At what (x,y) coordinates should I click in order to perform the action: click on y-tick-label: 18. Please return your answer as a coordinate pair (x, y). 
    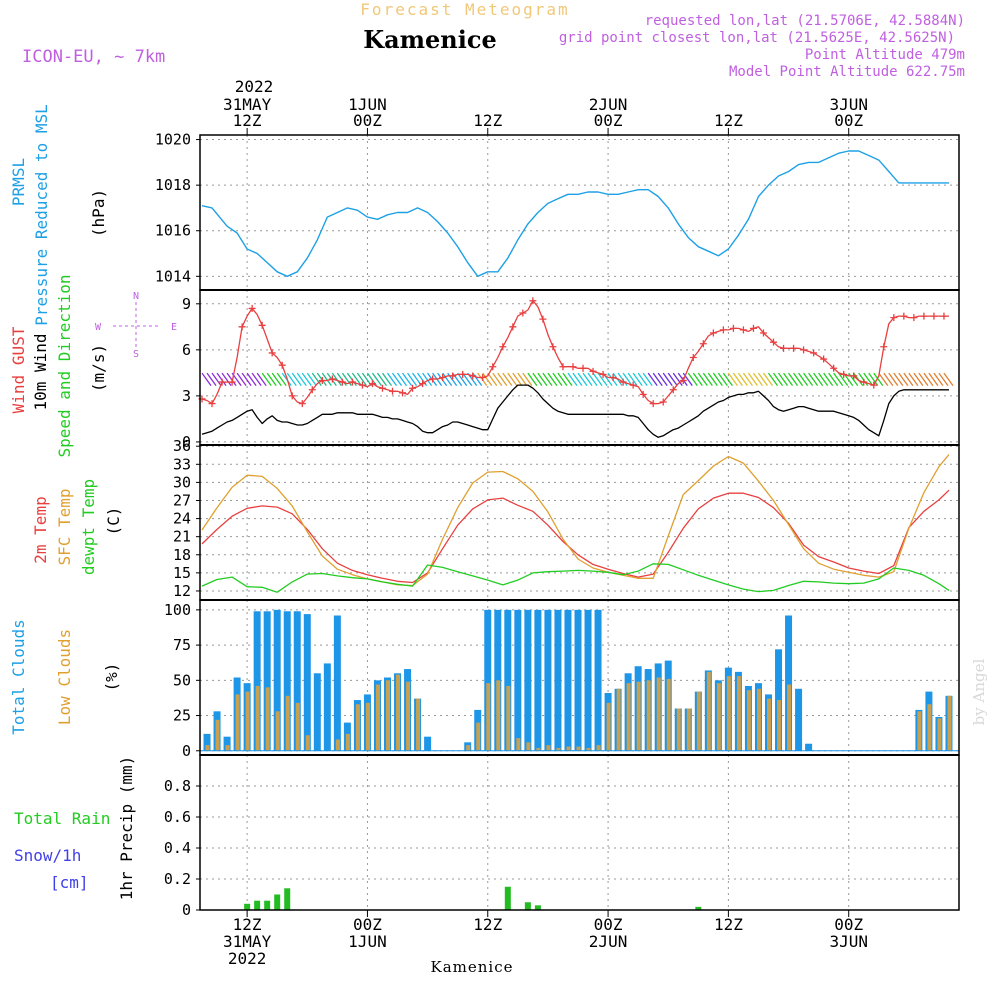
    Looking at the image, I should click on (182, 555).